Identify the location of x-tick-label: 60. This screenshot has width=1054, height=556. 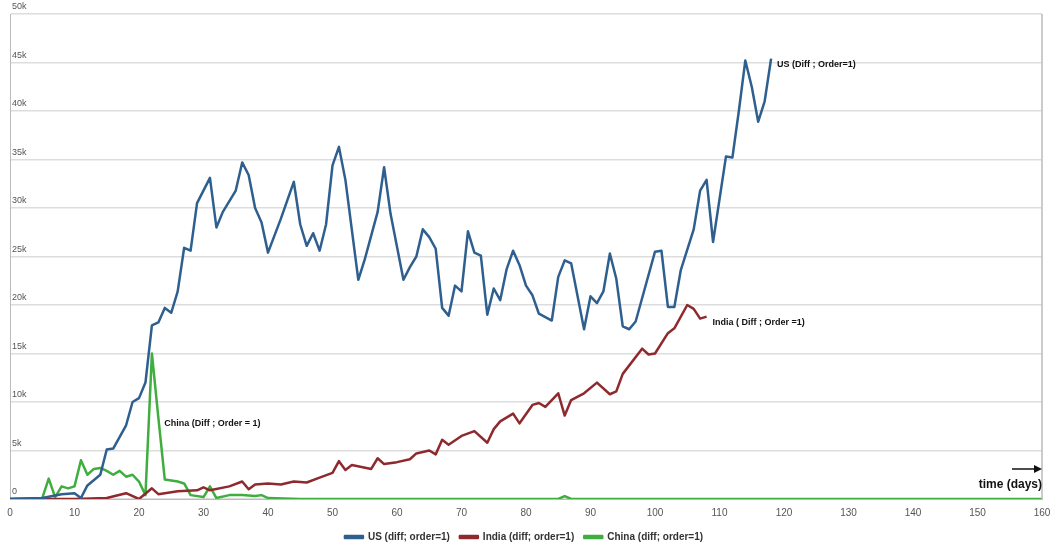
(397, 512).